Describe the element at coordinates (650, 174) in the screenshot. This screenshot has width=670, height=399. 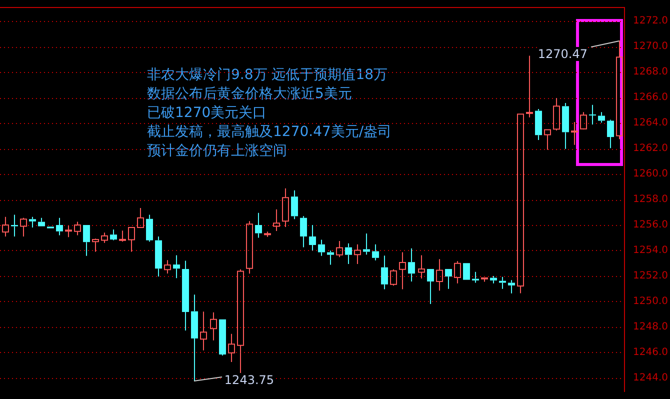
I see `y-tick-label: 1260.0` at that location.